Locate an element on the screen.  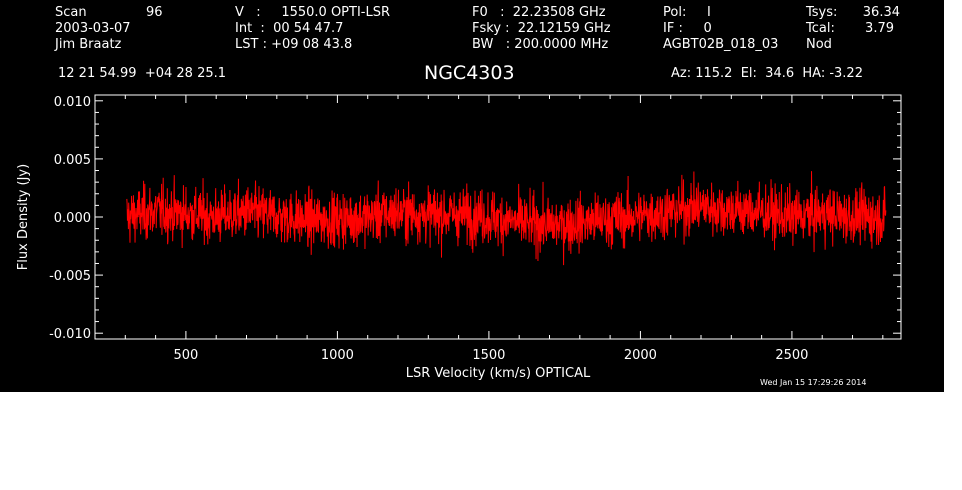
y-tick-label: 0.005 is located at coordinates (72, 160).